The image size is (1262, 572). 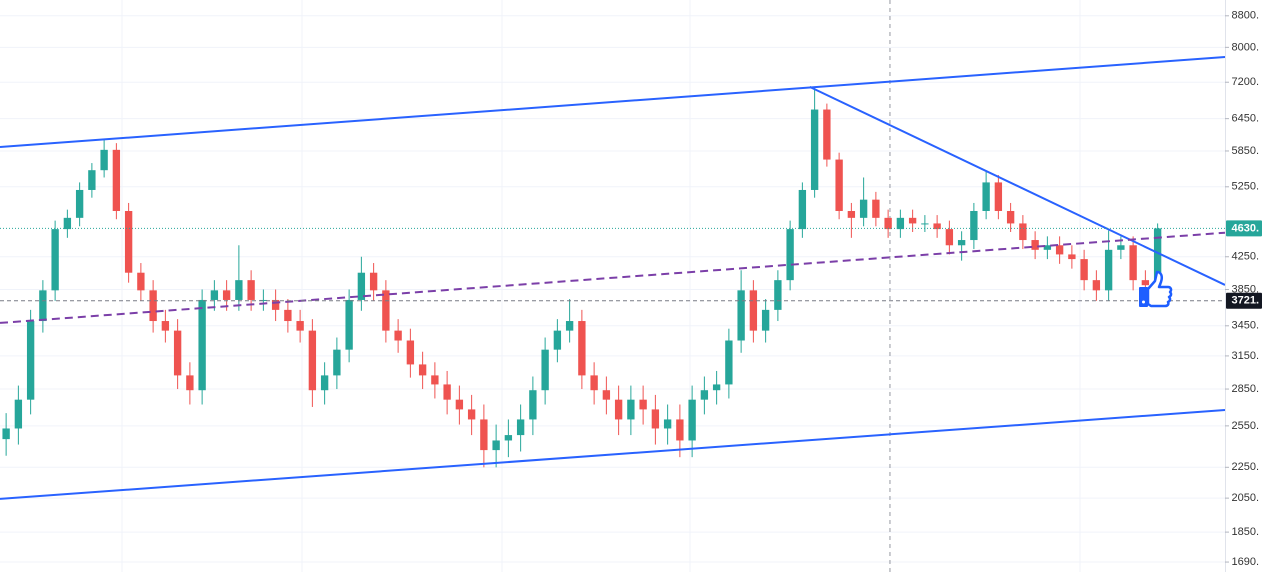 I want to click on y-tick-label: 4250., so click(x=1245, y=257).